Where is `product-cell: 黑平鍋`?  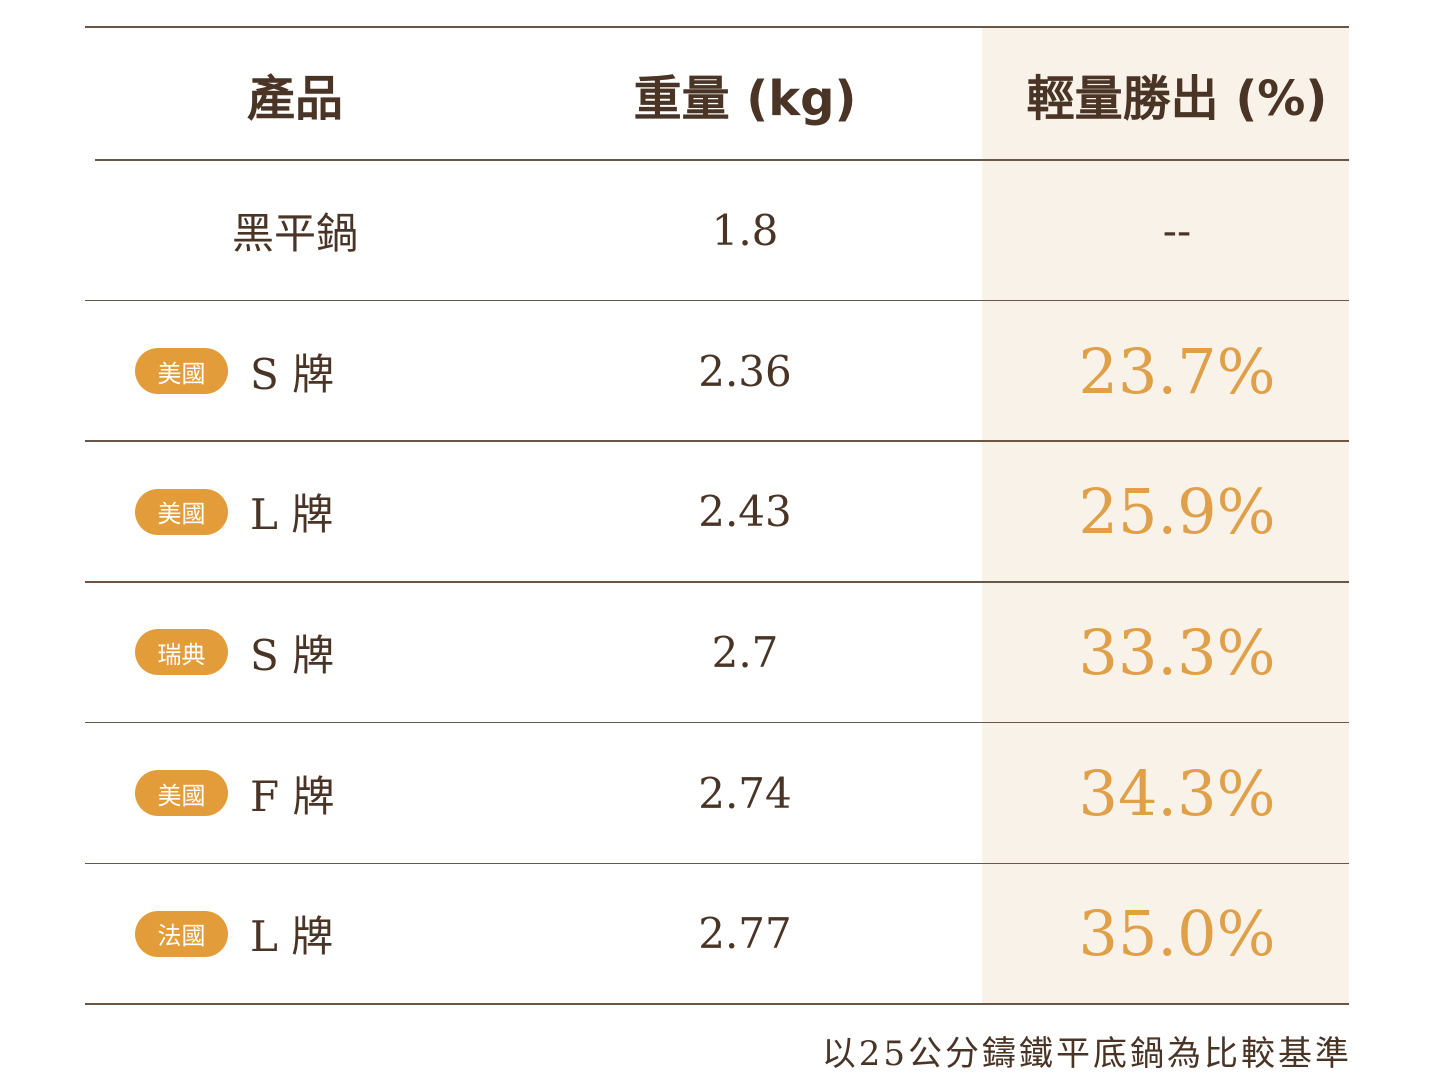 product-cell: 黑平鍋 is located at coordinates (295, 230).